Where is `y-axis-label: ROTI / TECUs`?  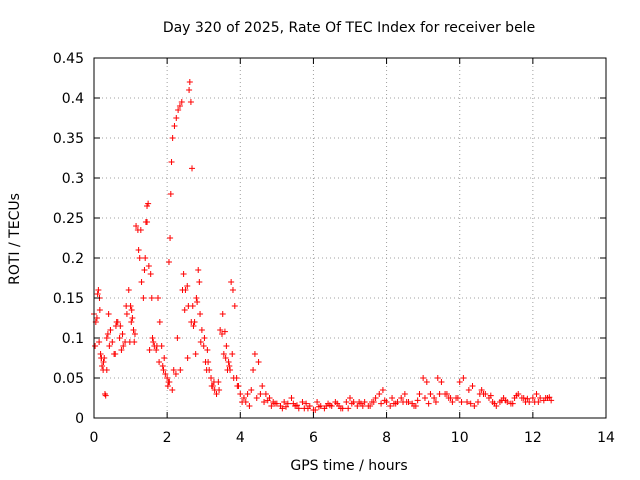
y-axis-label: ROTI / TECUs is located at coordinates (15, 239).